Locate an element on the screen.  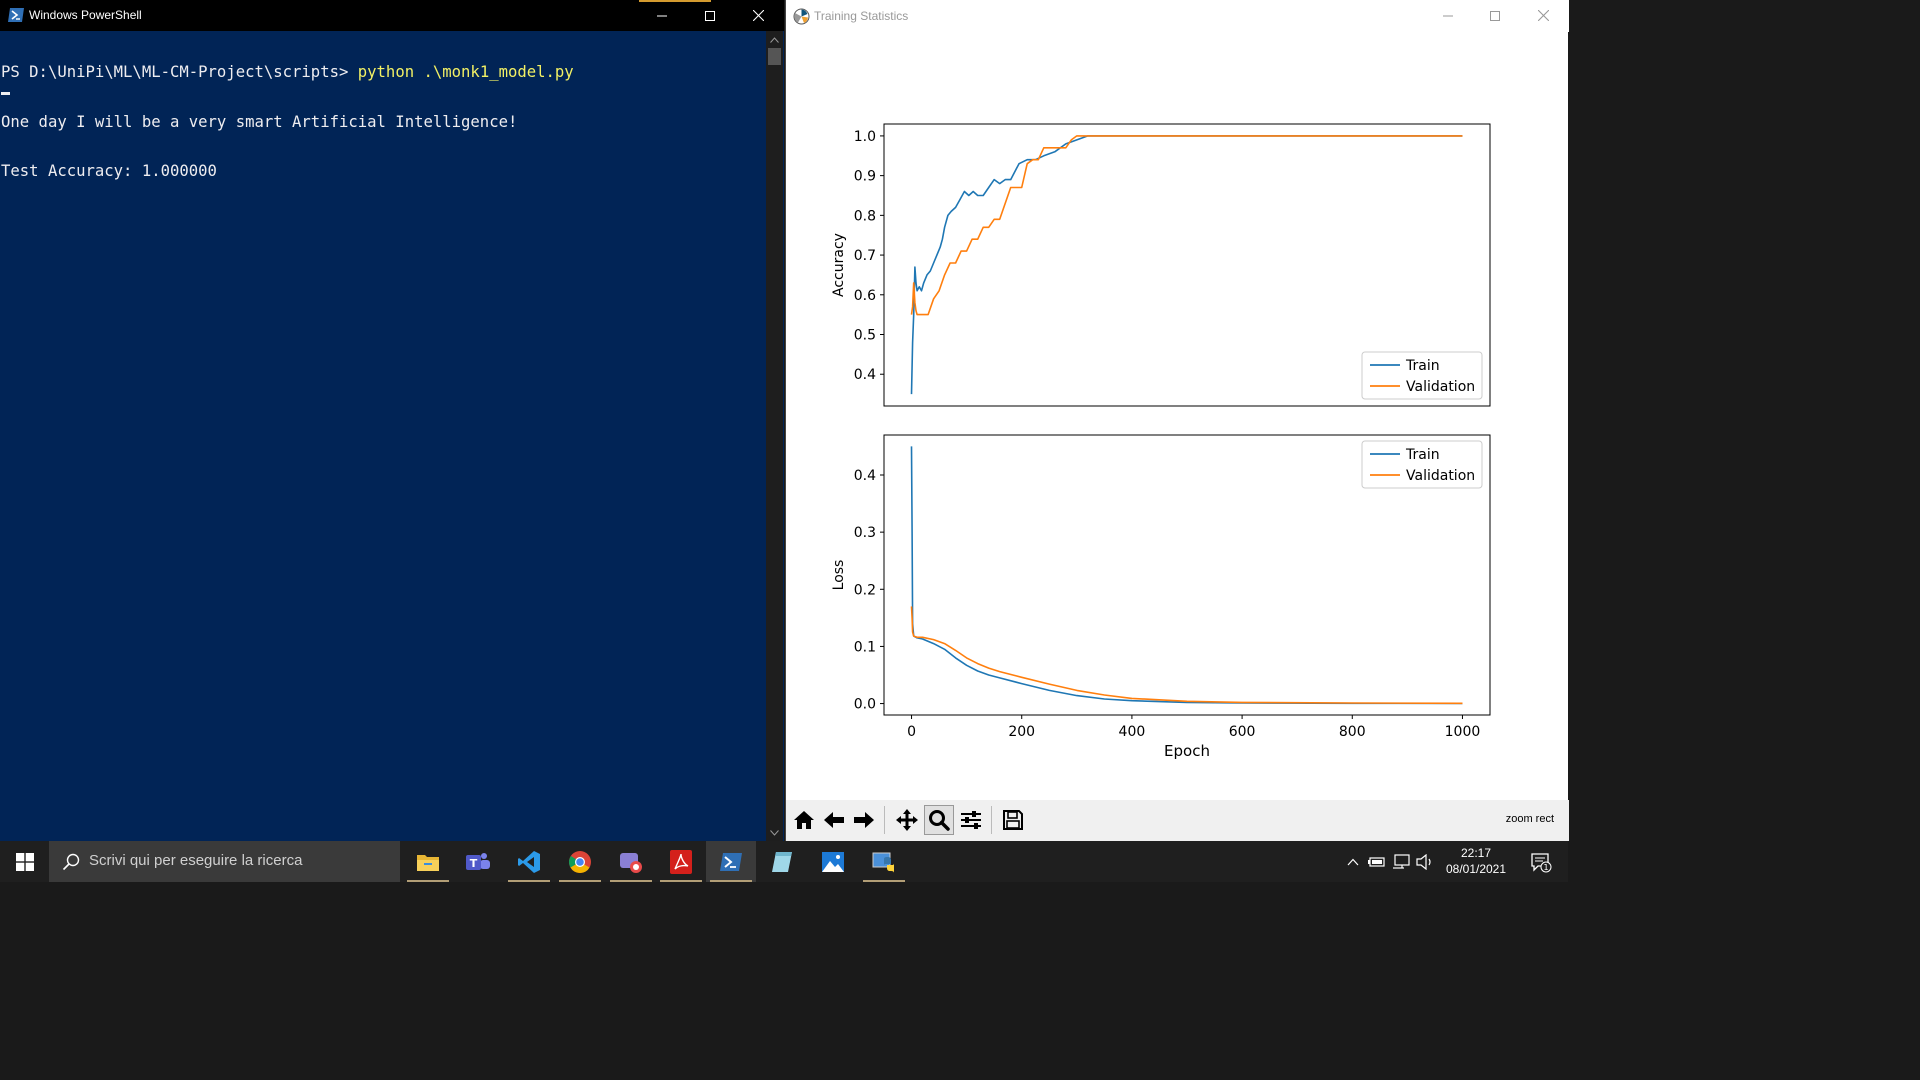
y-tick-label: 0.3 is located at coordinates (865, 533).